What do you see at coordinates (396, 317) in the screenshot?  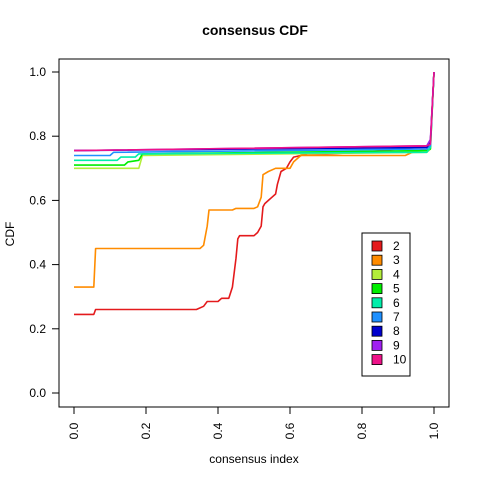 I see `legend-label-7: 7` at bounding box center [396, 317].